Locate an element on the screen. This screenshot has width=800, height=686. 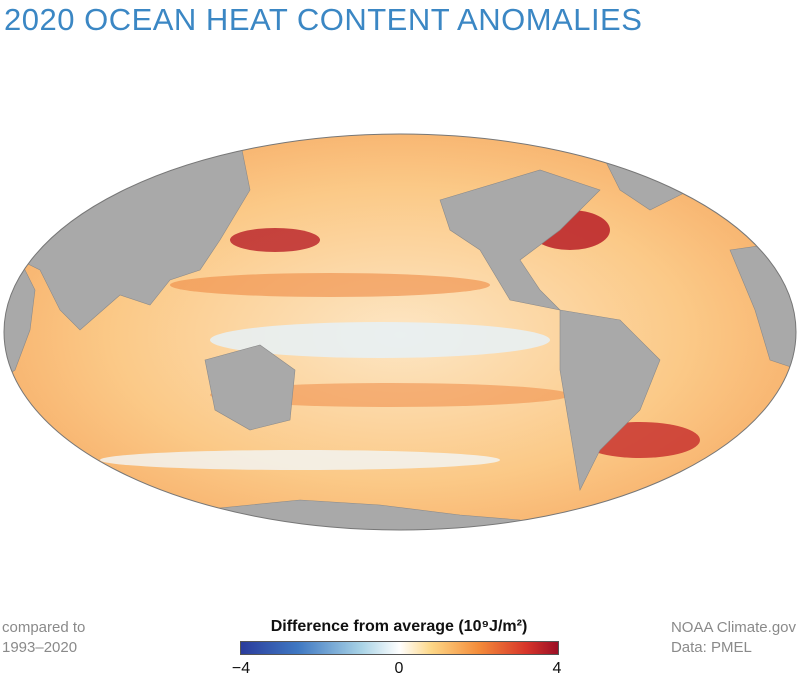
credit-line: NOAA Climate.gov is located at coordinates (733, 627).